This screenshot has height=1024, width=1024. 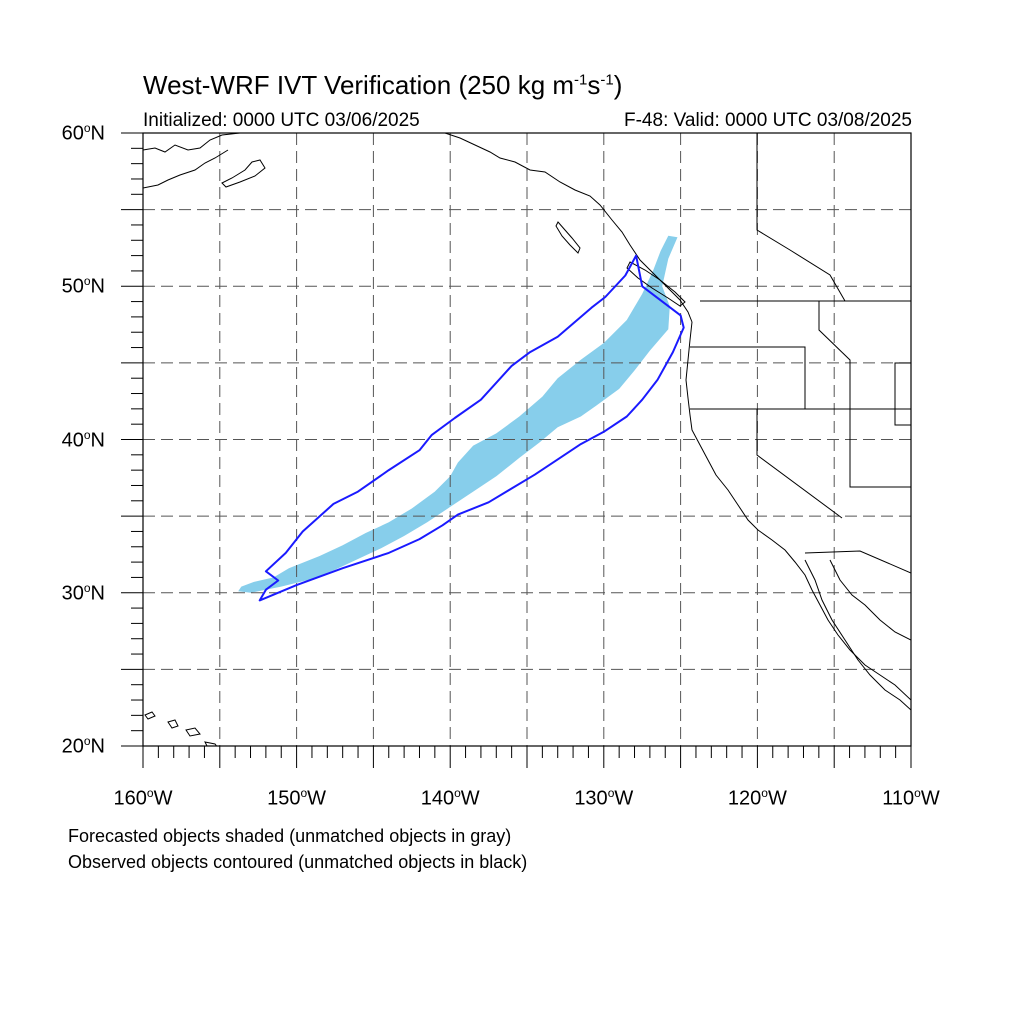 What do you see at coordinates (911, 798) in the screenshot?
I see `lon-label: 110oW` at bounding box center [911, 798].